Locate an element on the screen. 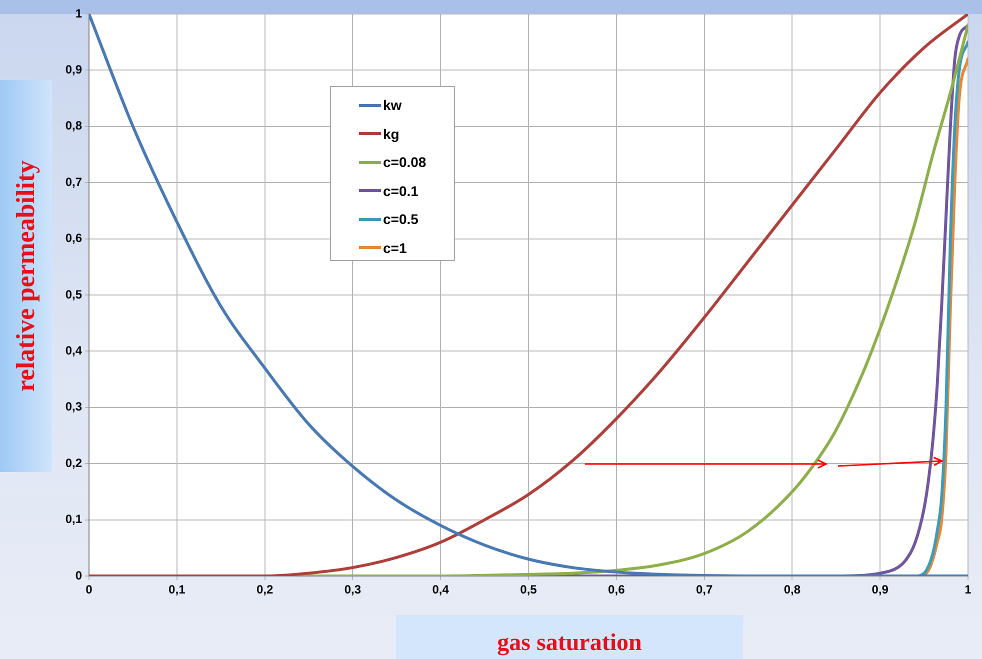  y-tick-label: 0,7 is located at coordinates (73, 181).